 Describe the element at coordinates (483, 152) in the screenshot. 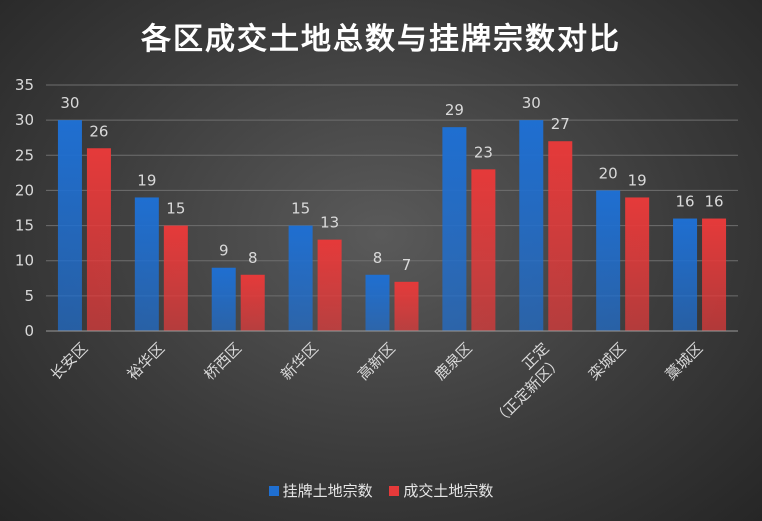

I see `data-label: 23` at that location.